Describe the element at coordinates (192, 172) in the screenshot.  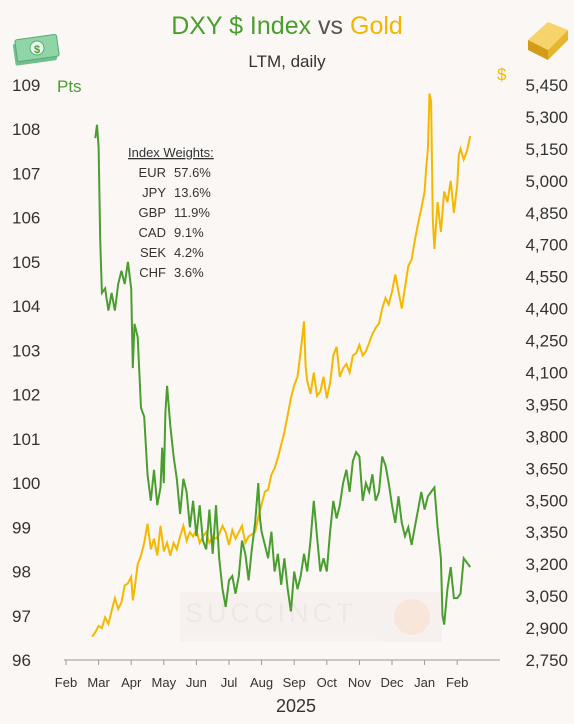
I see `weight-percent: 57.6%` at that location.